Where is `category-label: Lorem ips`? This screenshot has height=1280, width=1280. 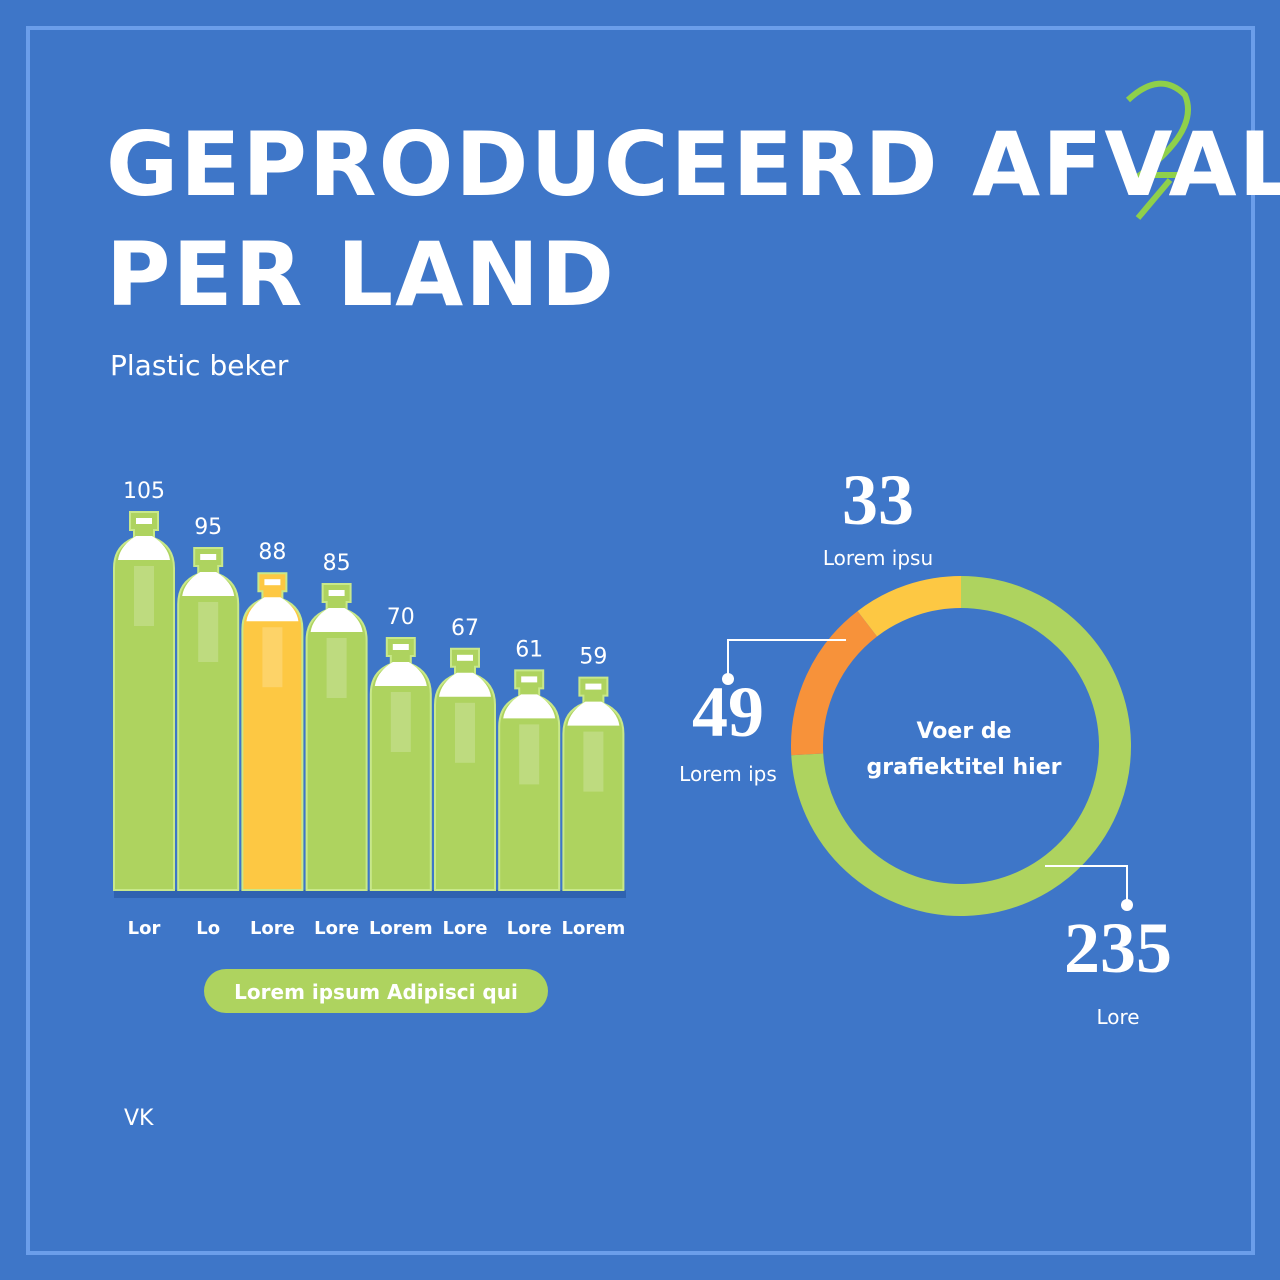 category-label: Lorem ips is located at coordinates (728, 774).